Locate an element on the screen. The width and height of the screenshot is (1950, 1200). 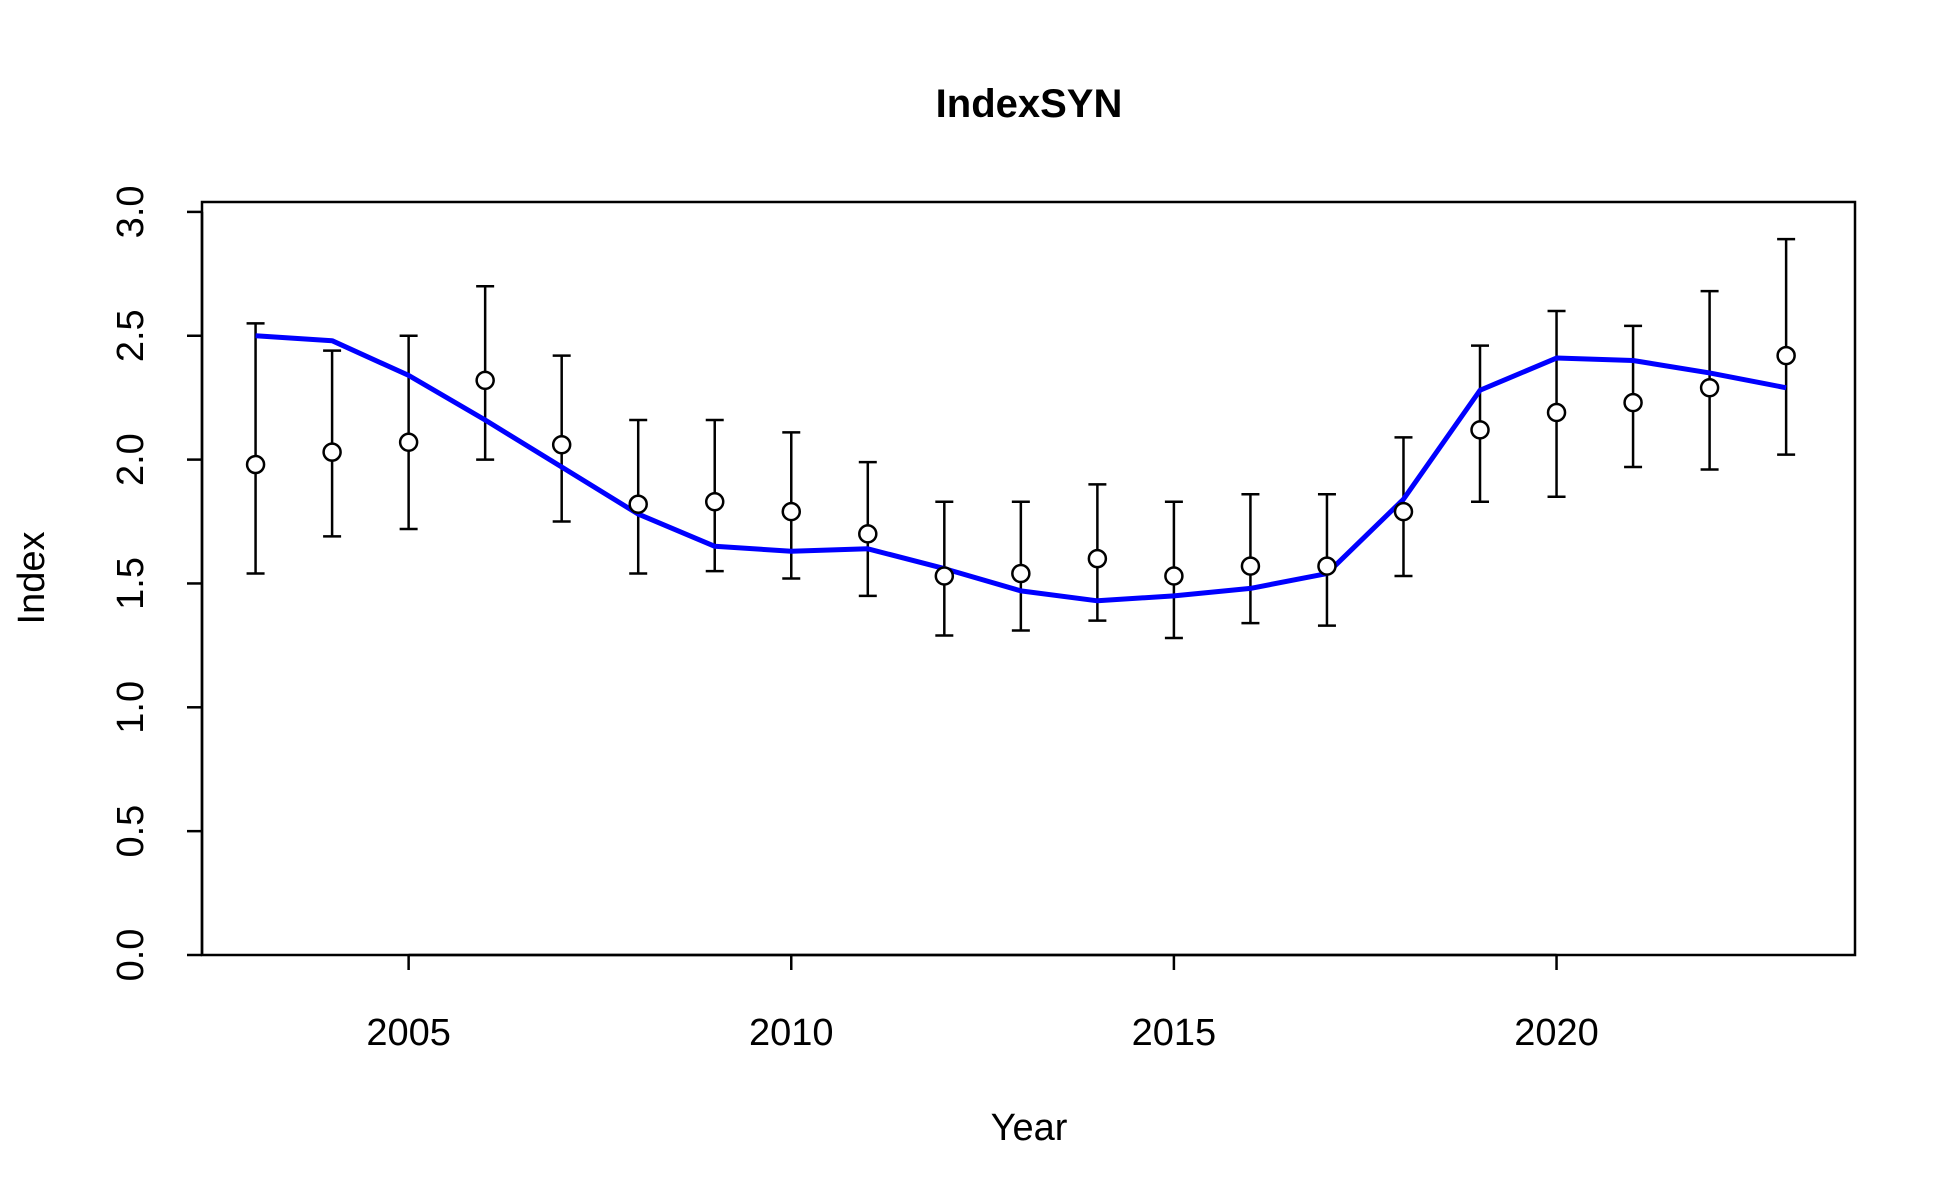
y-tick-label: 1.0 is located at coordinates (131, 707).